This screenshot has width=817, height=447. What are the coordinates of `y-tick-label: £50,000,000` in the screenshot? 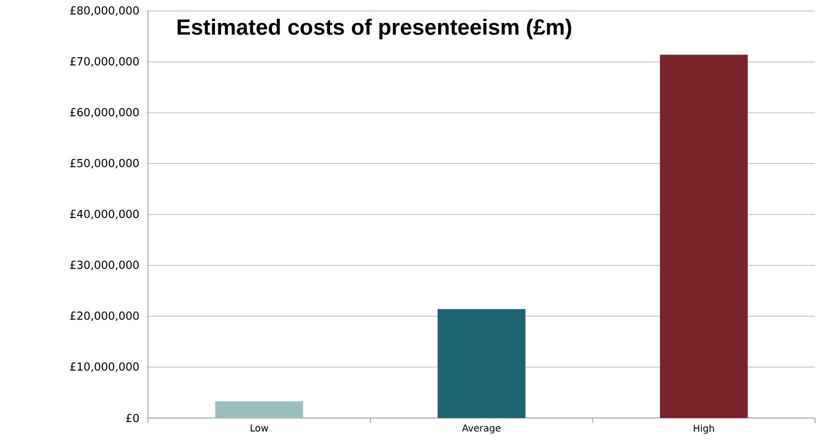 It's located at (104, 163).